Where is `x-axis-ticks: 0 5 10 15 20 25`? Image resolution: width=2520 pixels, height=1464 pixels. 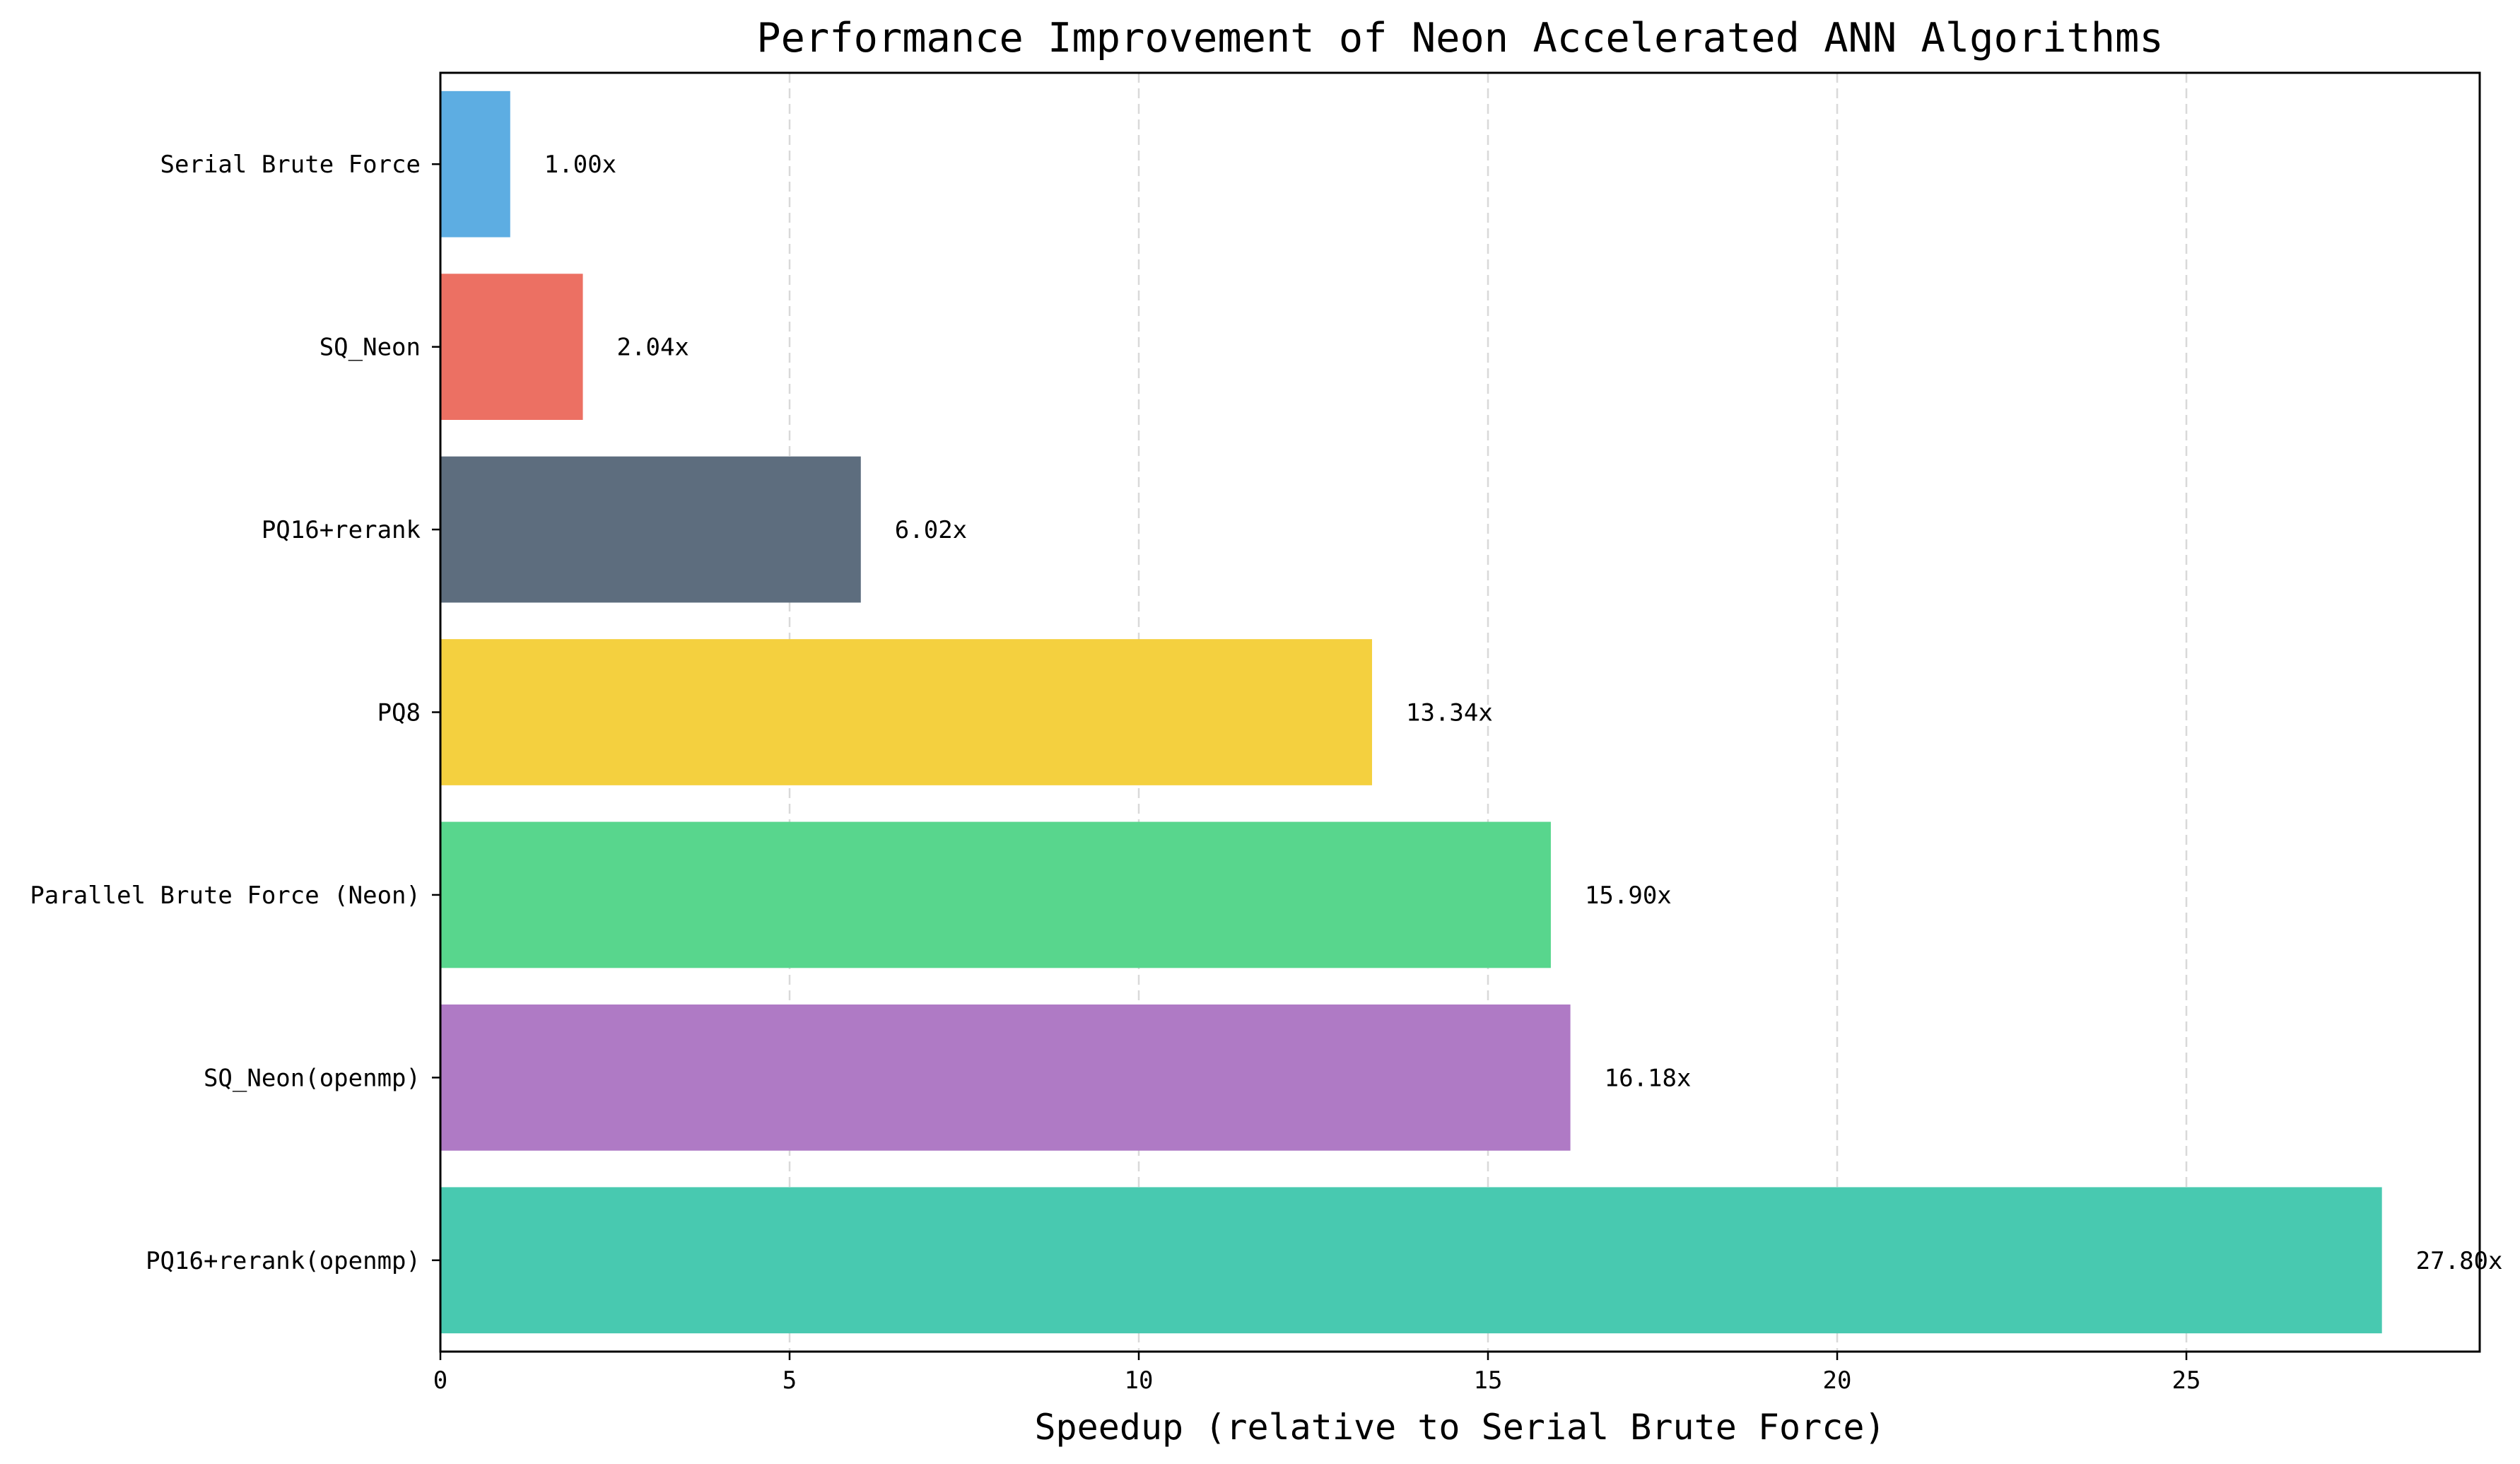
x-axis-ticks: 0 5 10 15 20 25 is located at coordinates (1317, 1373).